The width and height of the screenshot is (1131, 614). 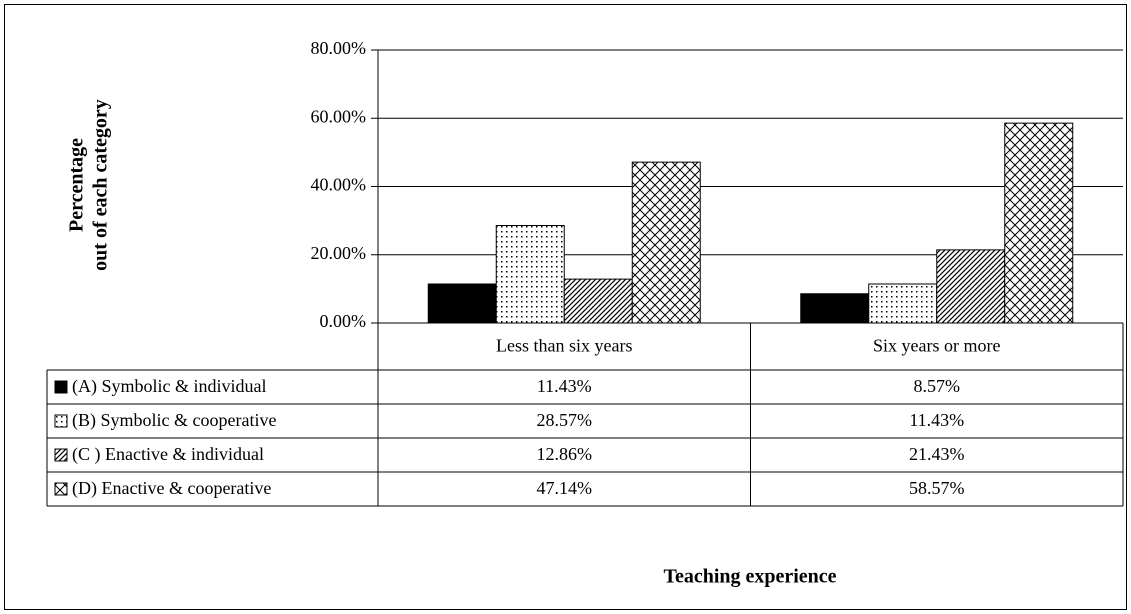 What do you see at coordinates (343, 321) in the screenshot?
I see `y-tick-label: 0.00%` at bounding box center [343, 321].